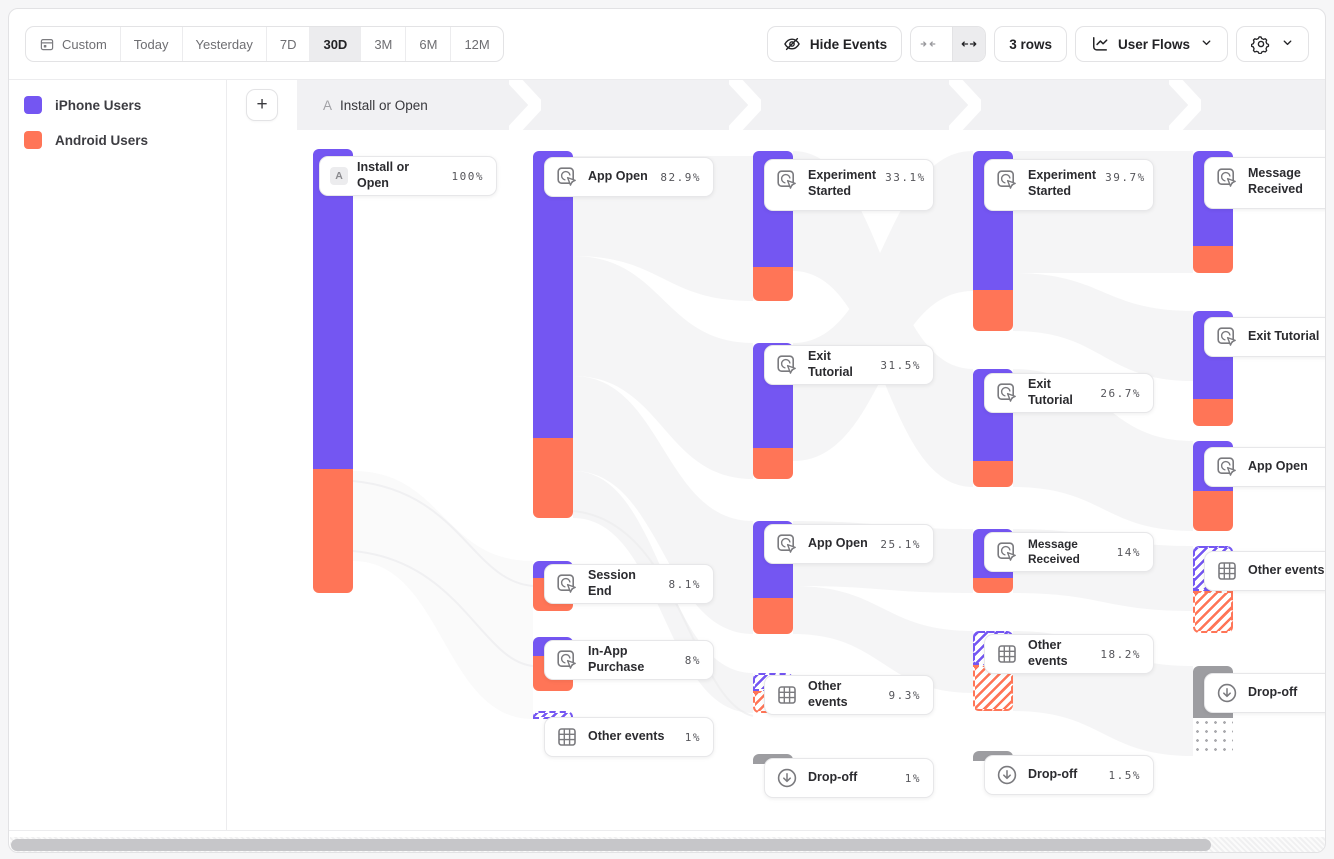 This screenshot has height=859, width=1334. Describe the element at coordinates (629, 737) in the screenshot. I see `flow-node-other-events: Other events 1%` at that location.